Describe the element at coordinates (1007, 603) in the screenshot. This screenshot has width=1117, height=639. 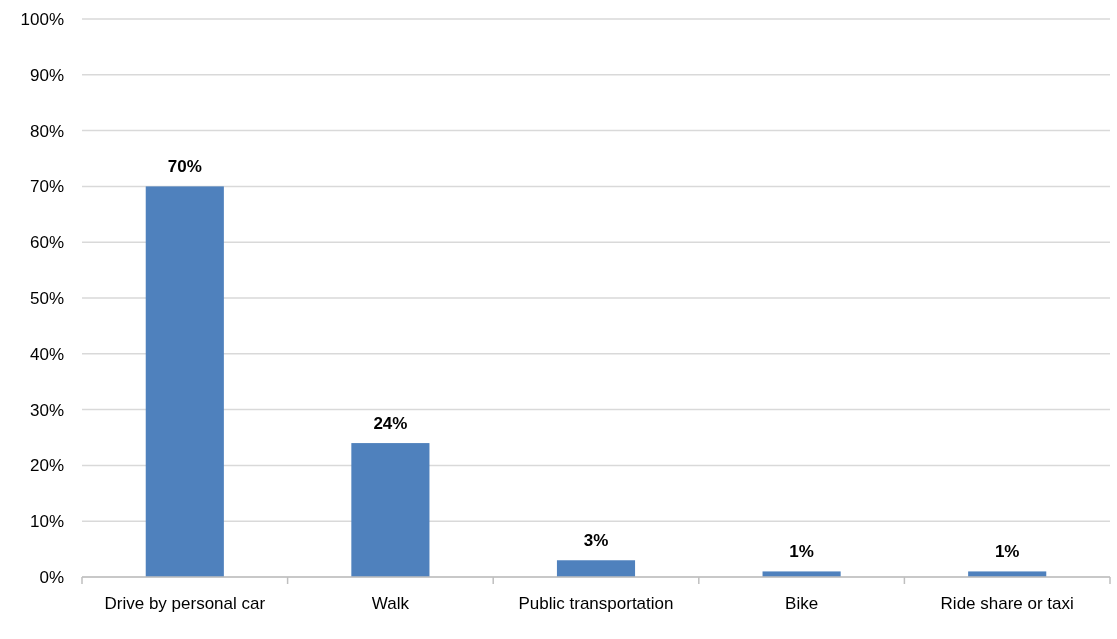
I see `x-tick-label: Ride share or taxi` at that location.